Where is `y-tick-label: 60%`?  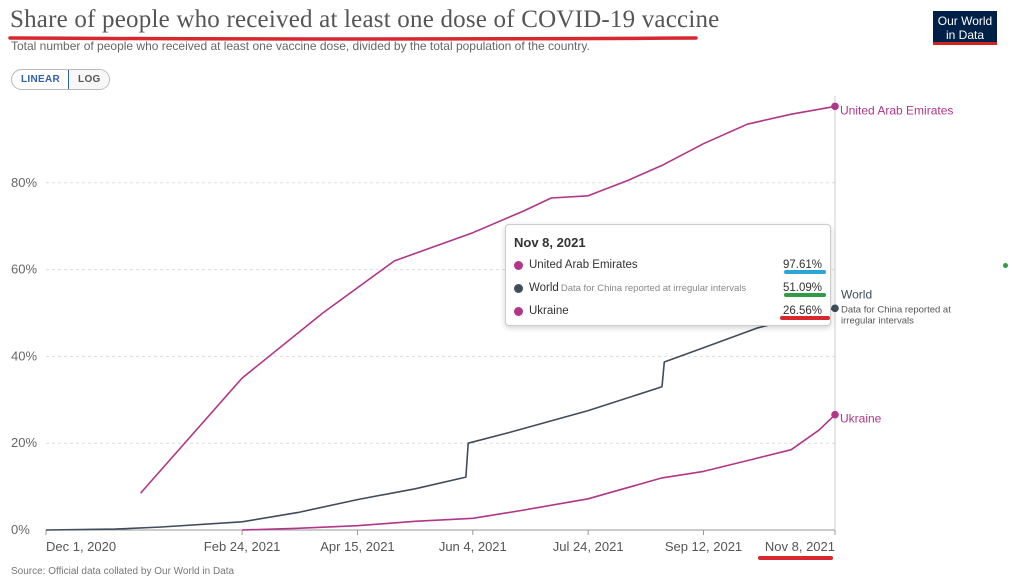
y-tick-label: 60% is located at coordinates (24, 269).